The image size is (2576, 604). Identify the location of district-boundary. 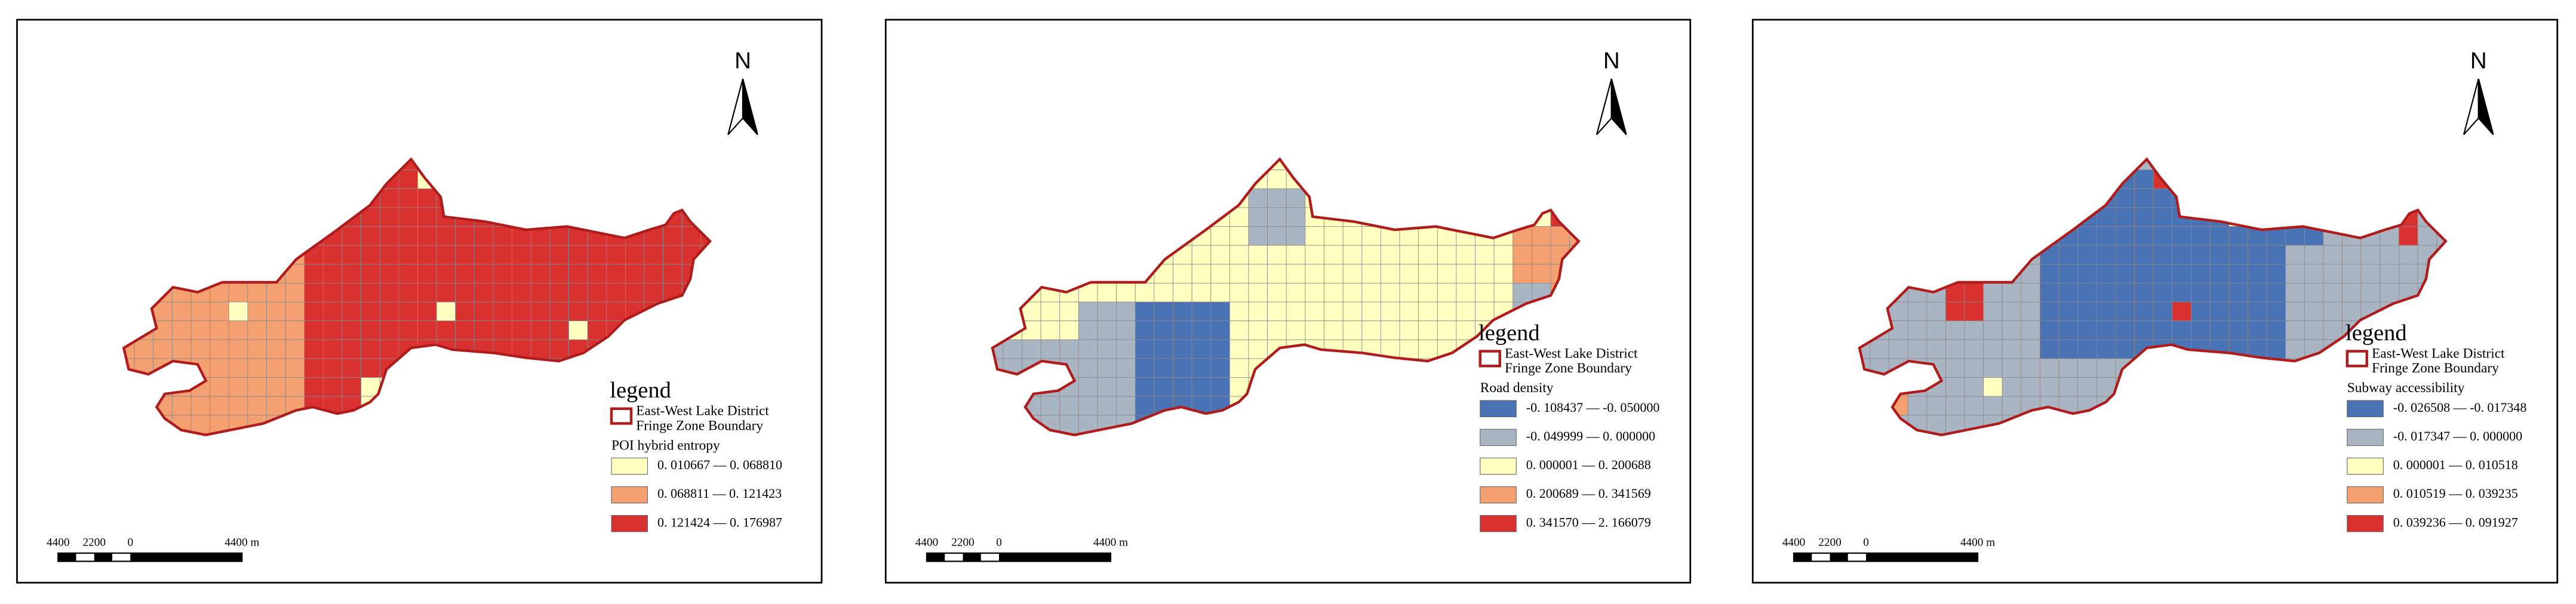
(2153, 296).